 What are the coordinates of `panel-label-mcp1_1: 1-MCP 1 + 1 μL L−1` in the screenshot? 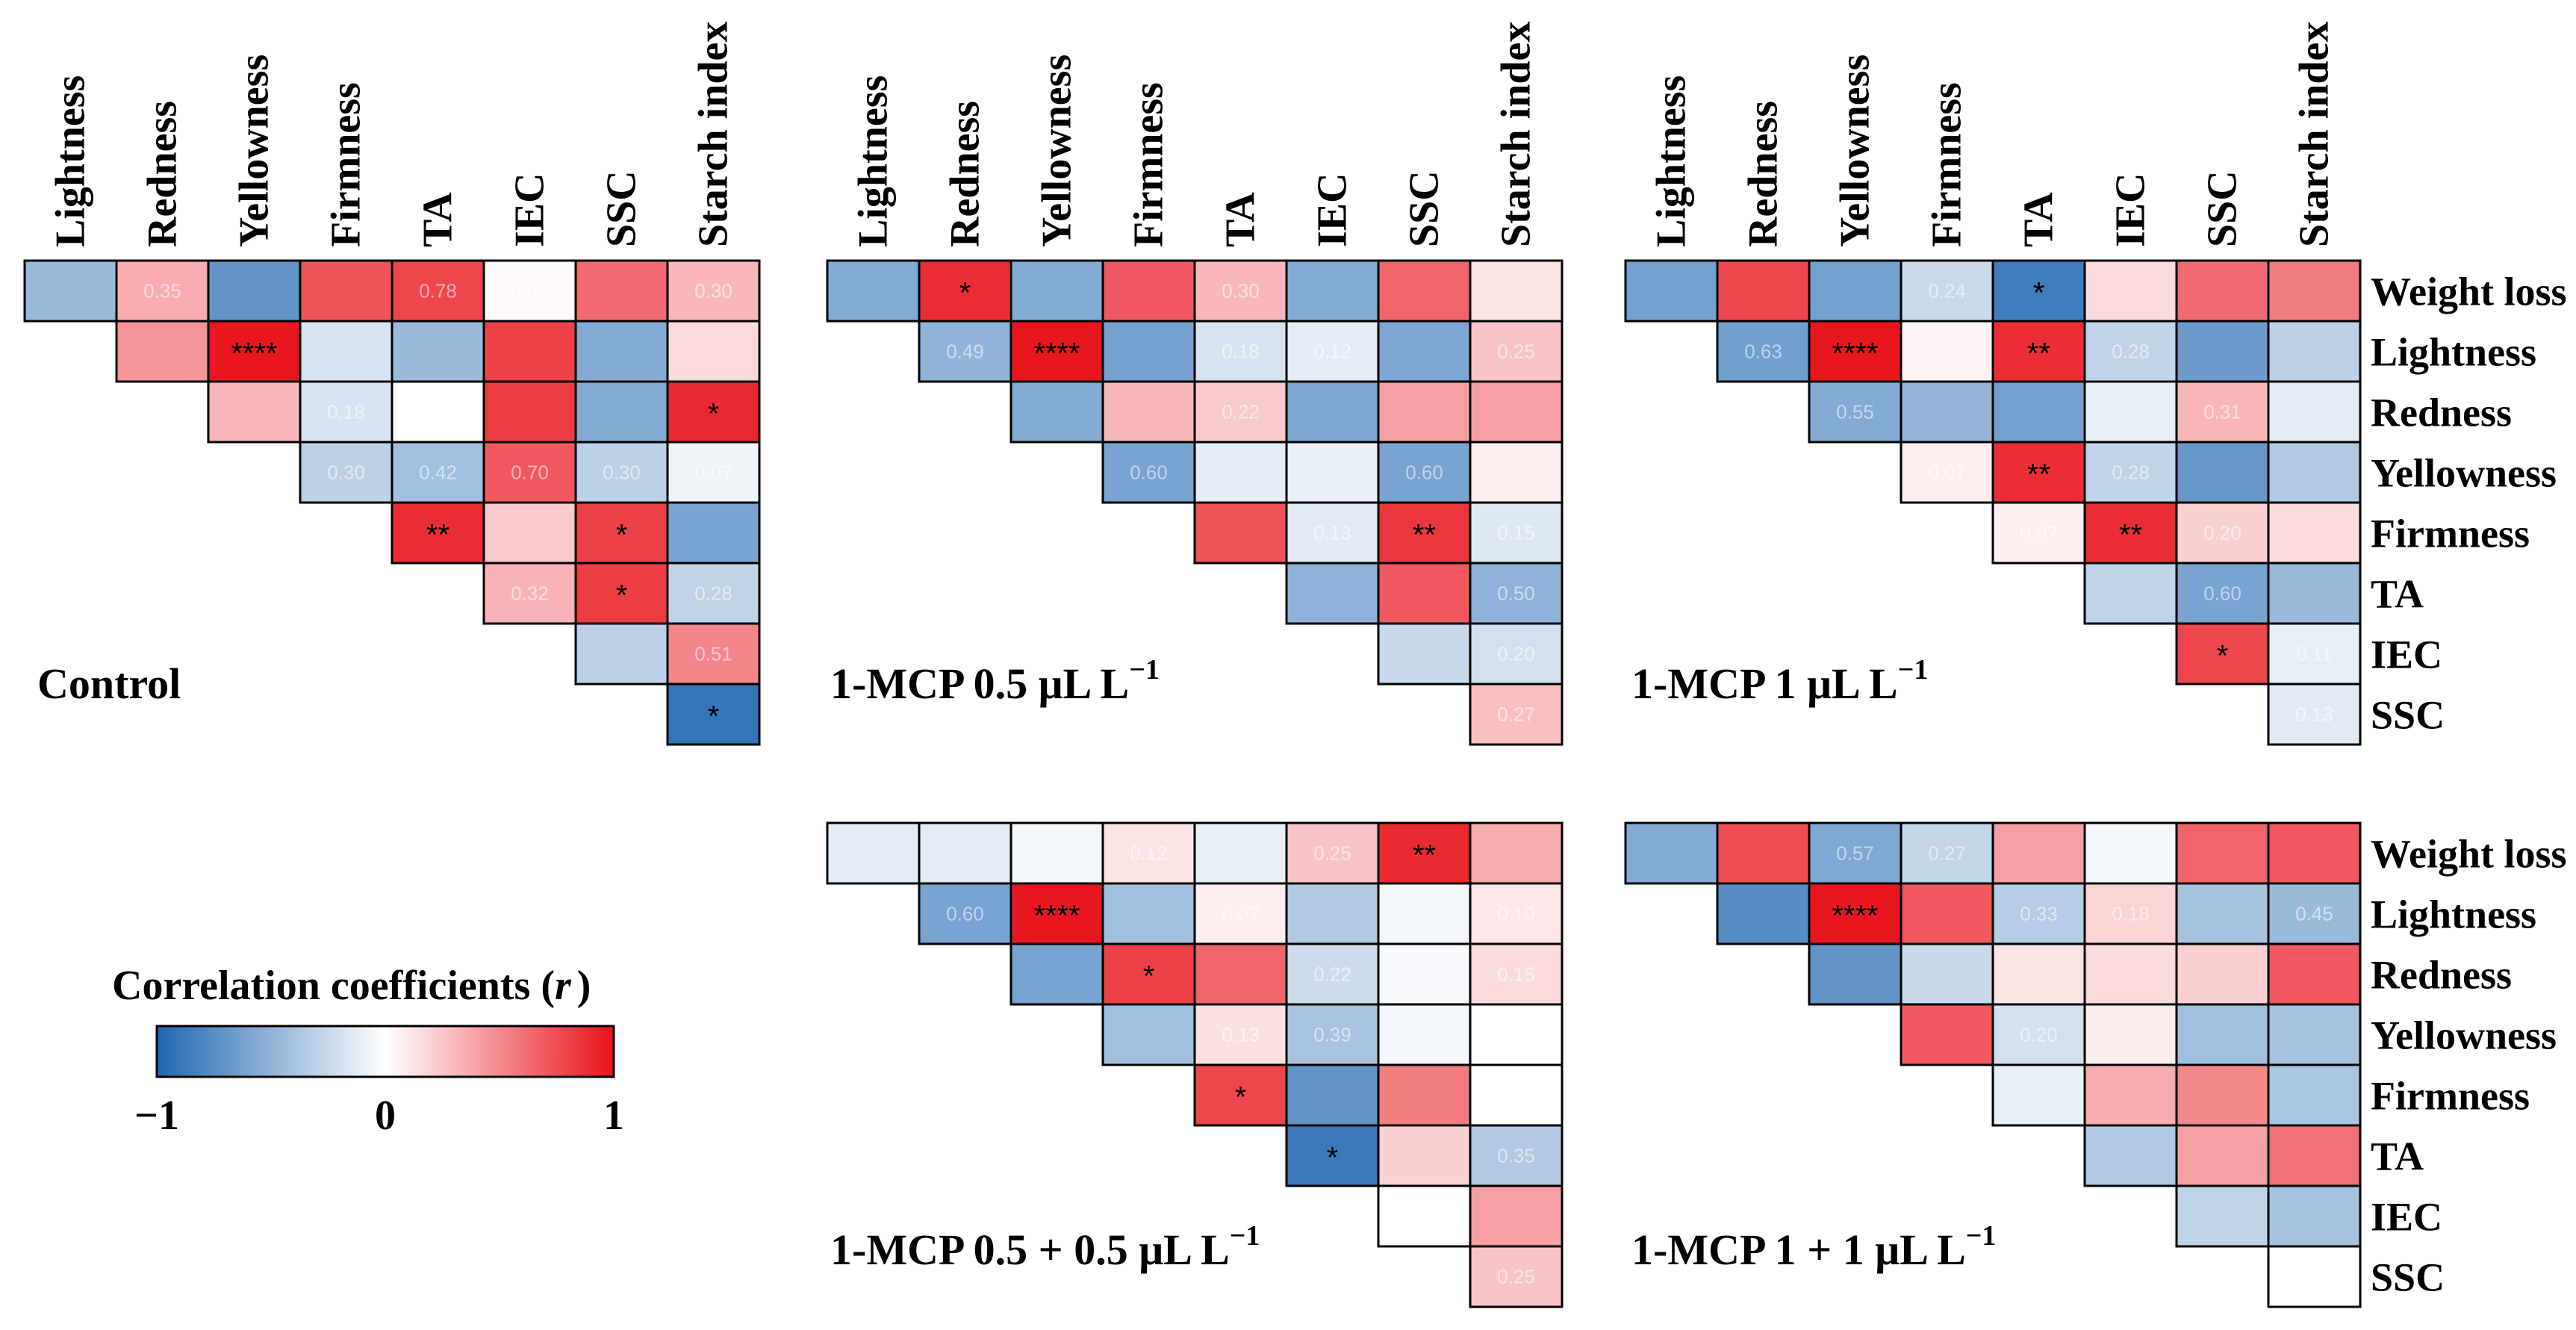 It's located at (1813, 1247).